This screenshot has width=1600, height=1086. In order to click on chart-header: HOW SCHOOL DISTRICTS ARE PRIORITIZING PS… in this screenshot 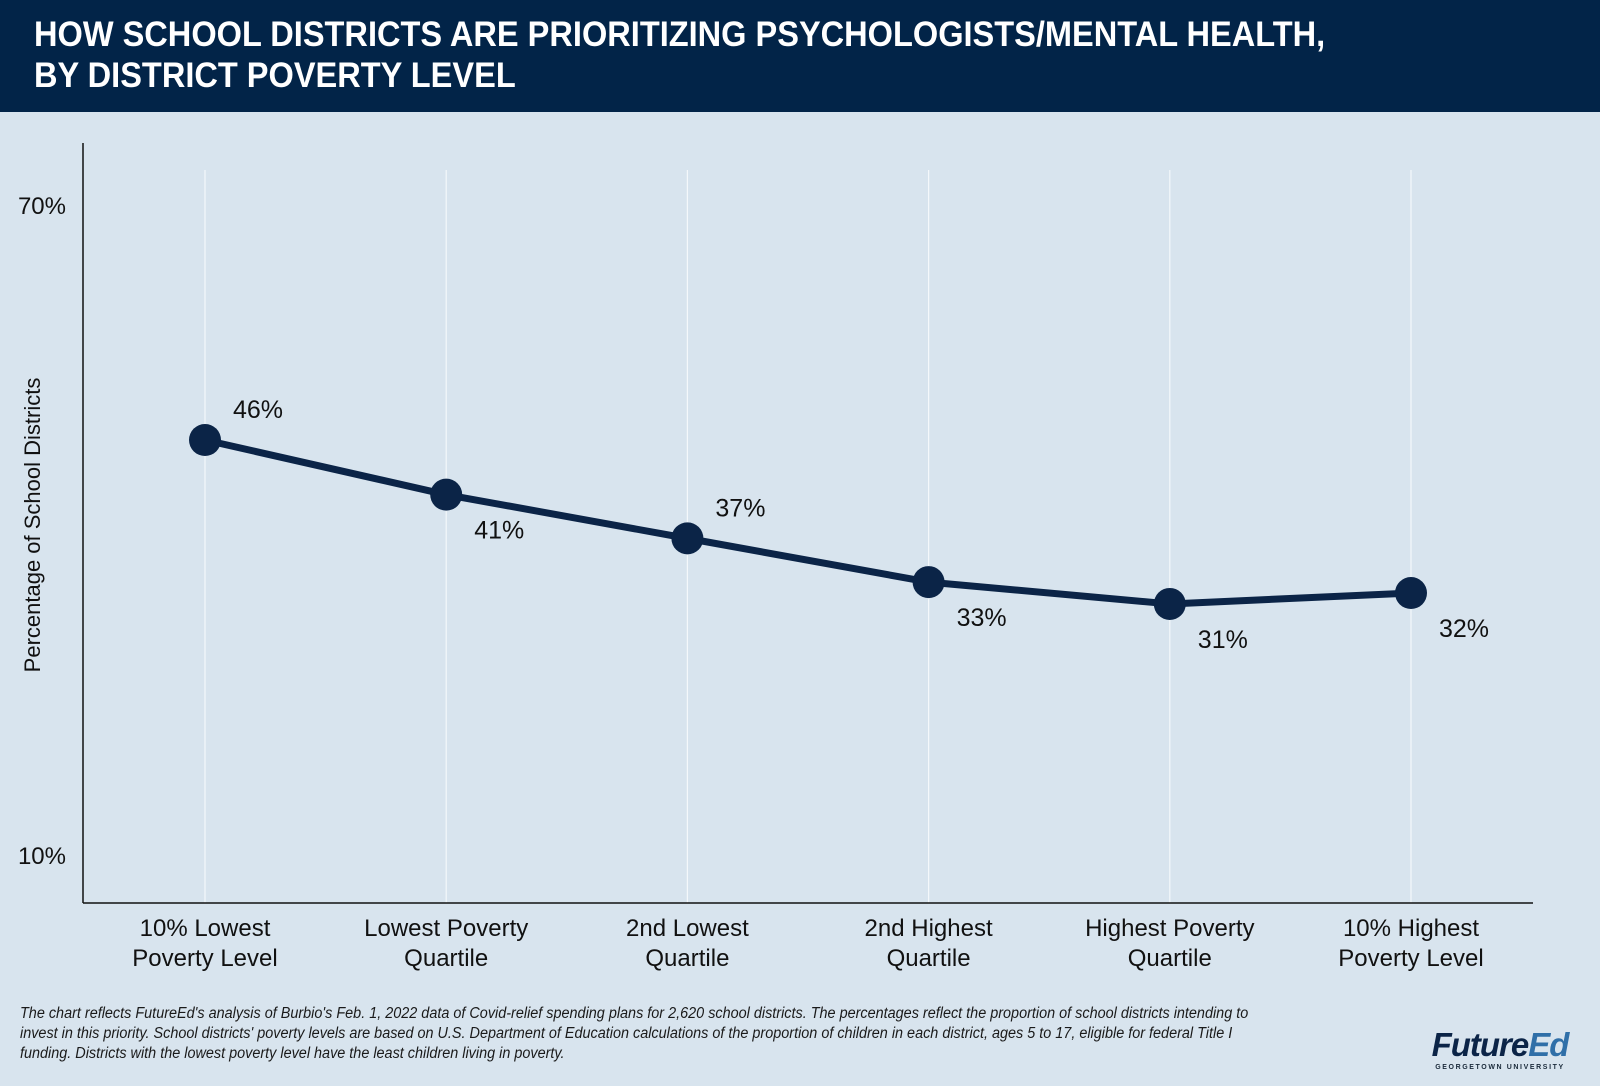, I will do `click(800, 56)`.